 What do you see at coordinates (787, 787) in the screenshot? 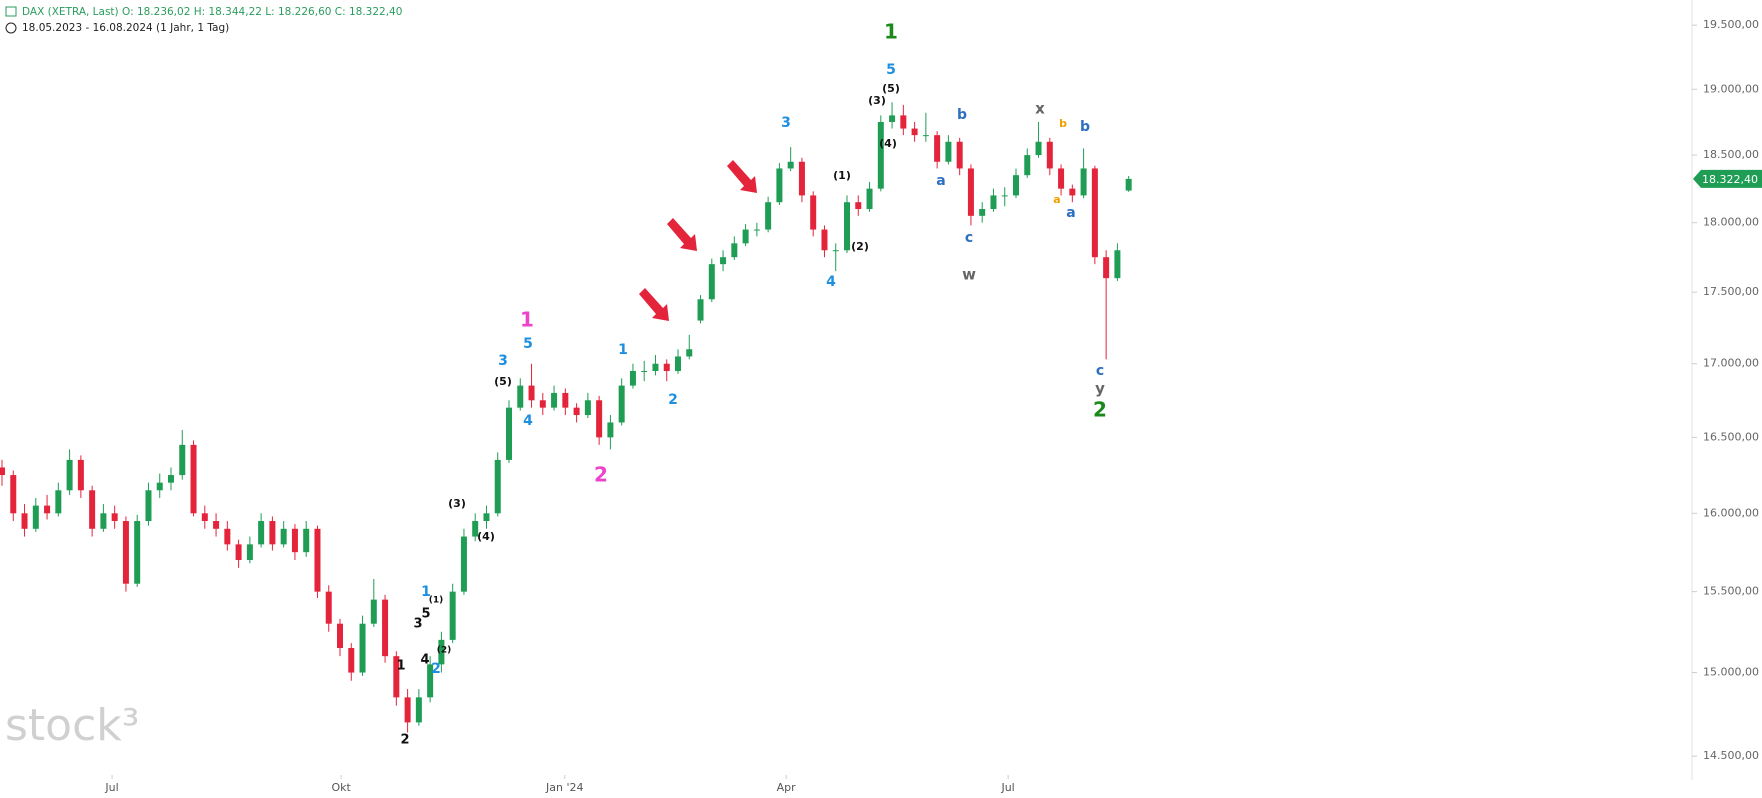
I see `x-tick-label: Apr` at bounding box center [787, 787].